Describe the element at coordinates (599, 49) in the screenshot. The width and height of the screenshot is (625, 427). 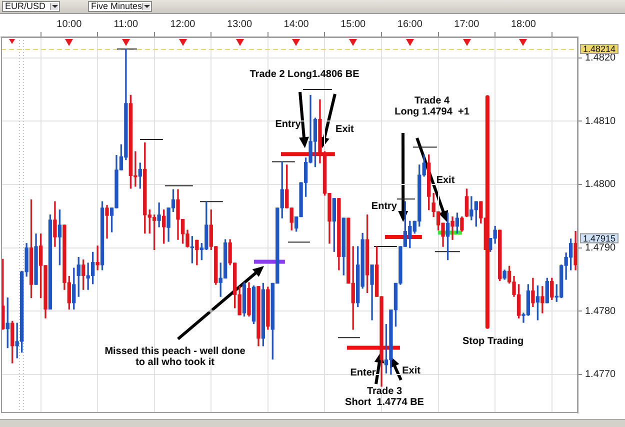
I see `ref-line-label: 1.48214` at that location.